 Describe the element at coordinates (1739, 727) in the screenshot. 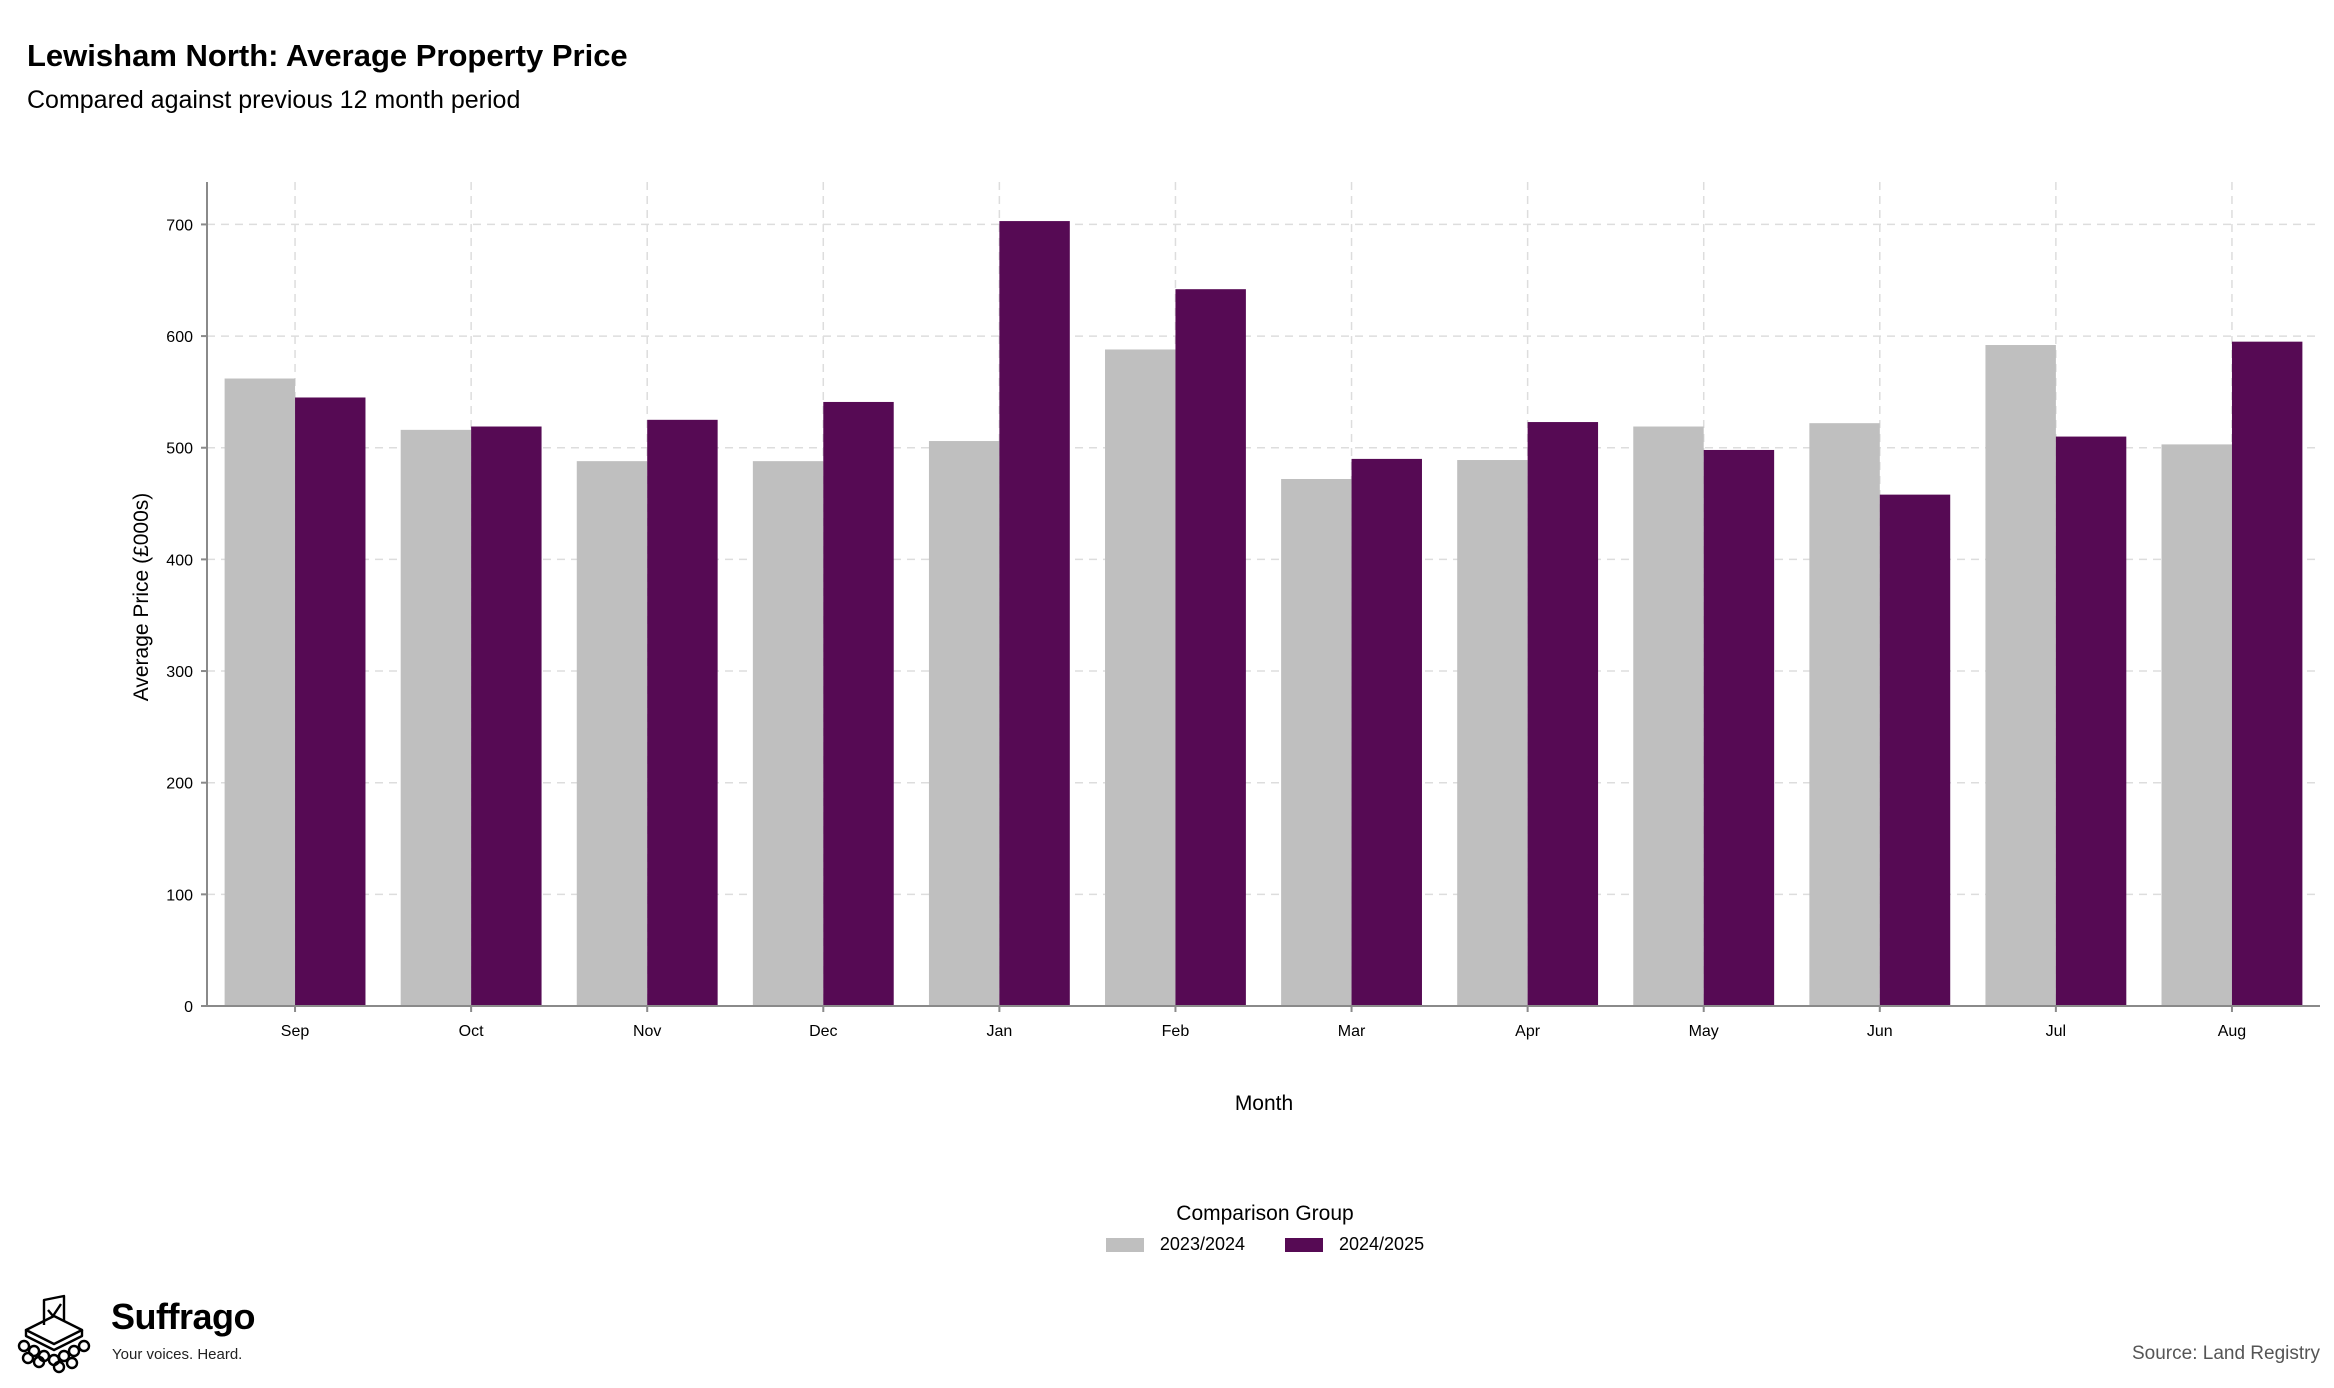

I see `bar-2024-2025-may` at that location.